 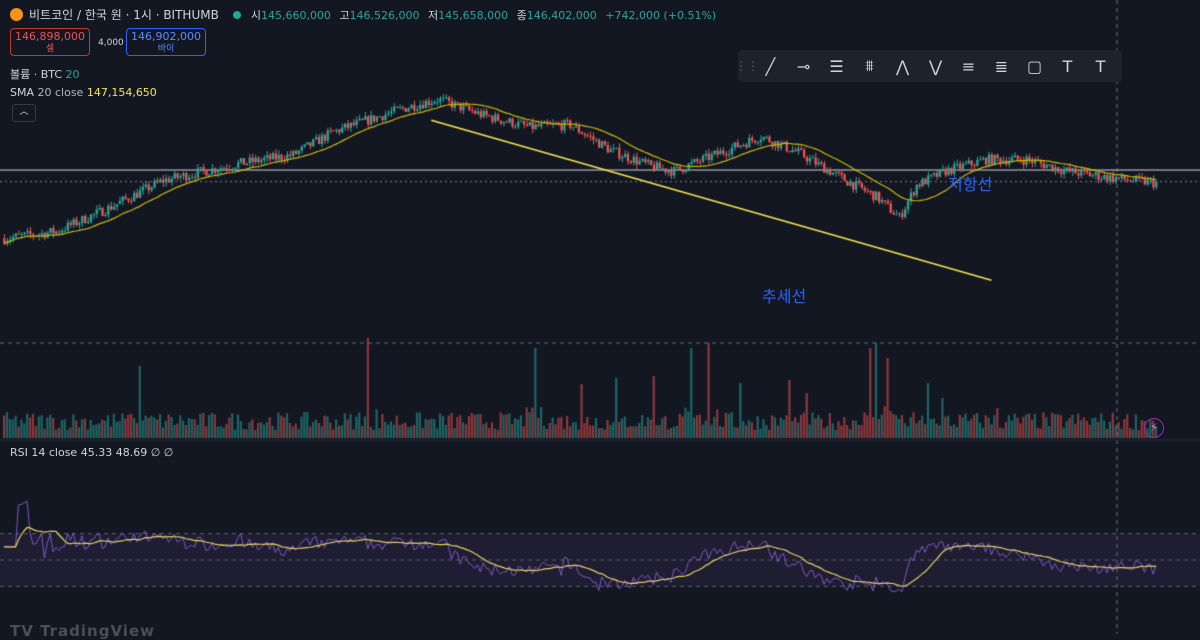 I want to click on spread-value: 4,000, so click(x=111, y=43).